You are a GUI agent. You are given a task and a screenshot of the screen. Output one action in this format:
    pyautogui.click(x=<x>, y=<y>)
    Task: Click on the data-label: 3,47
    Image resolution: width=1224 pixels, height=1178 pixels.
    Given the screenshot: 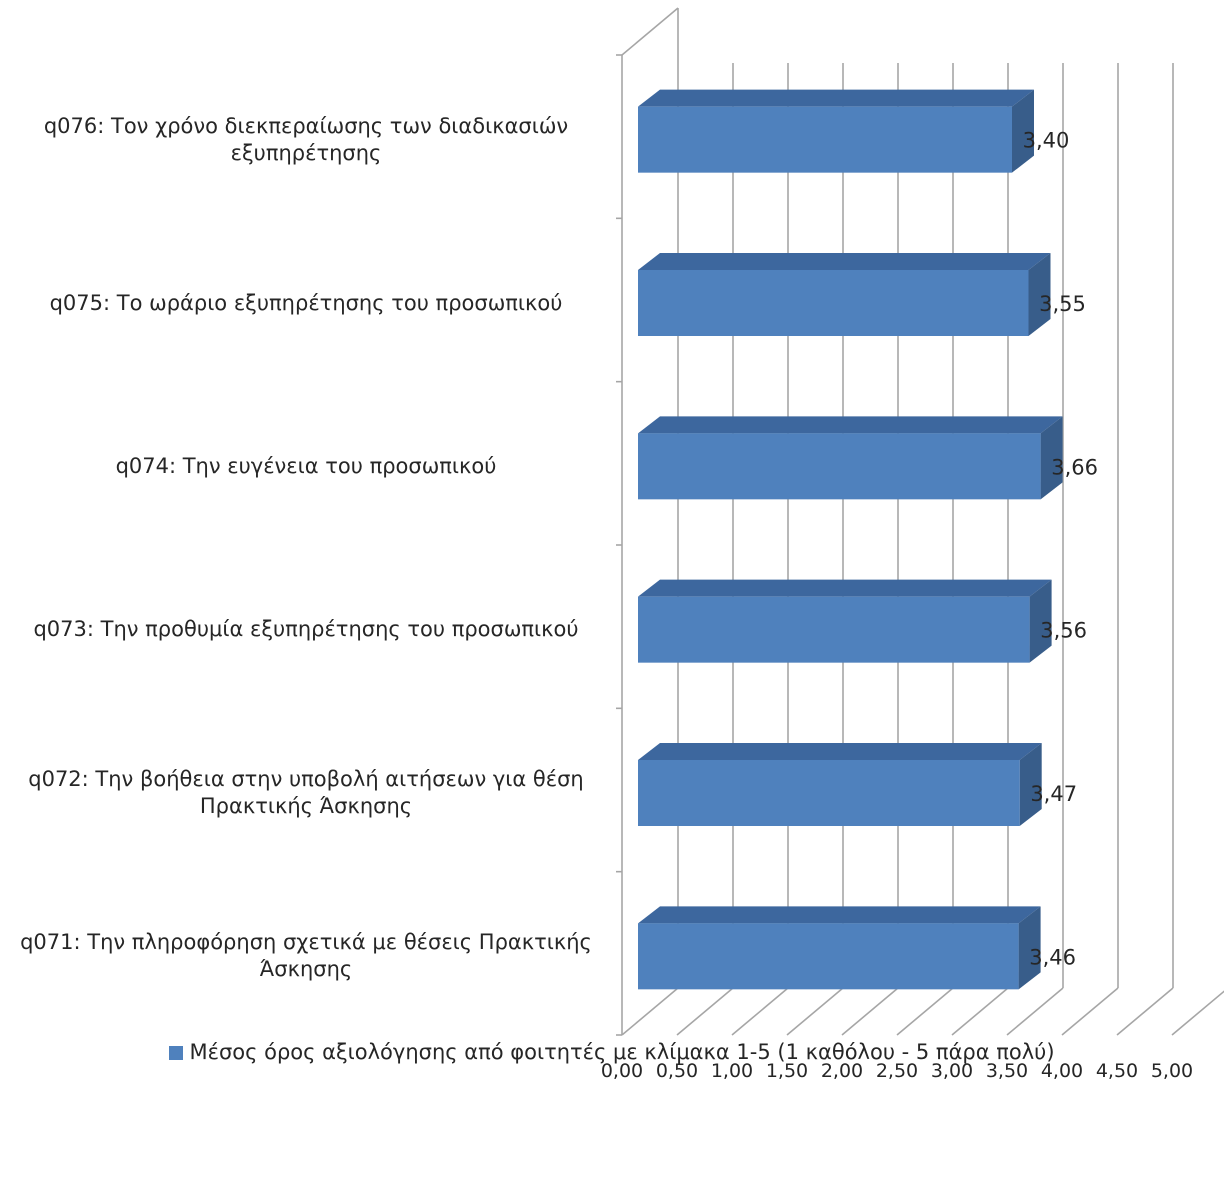 What is the action you would take?
    pyautogui.click(x=1053, y=794)
    